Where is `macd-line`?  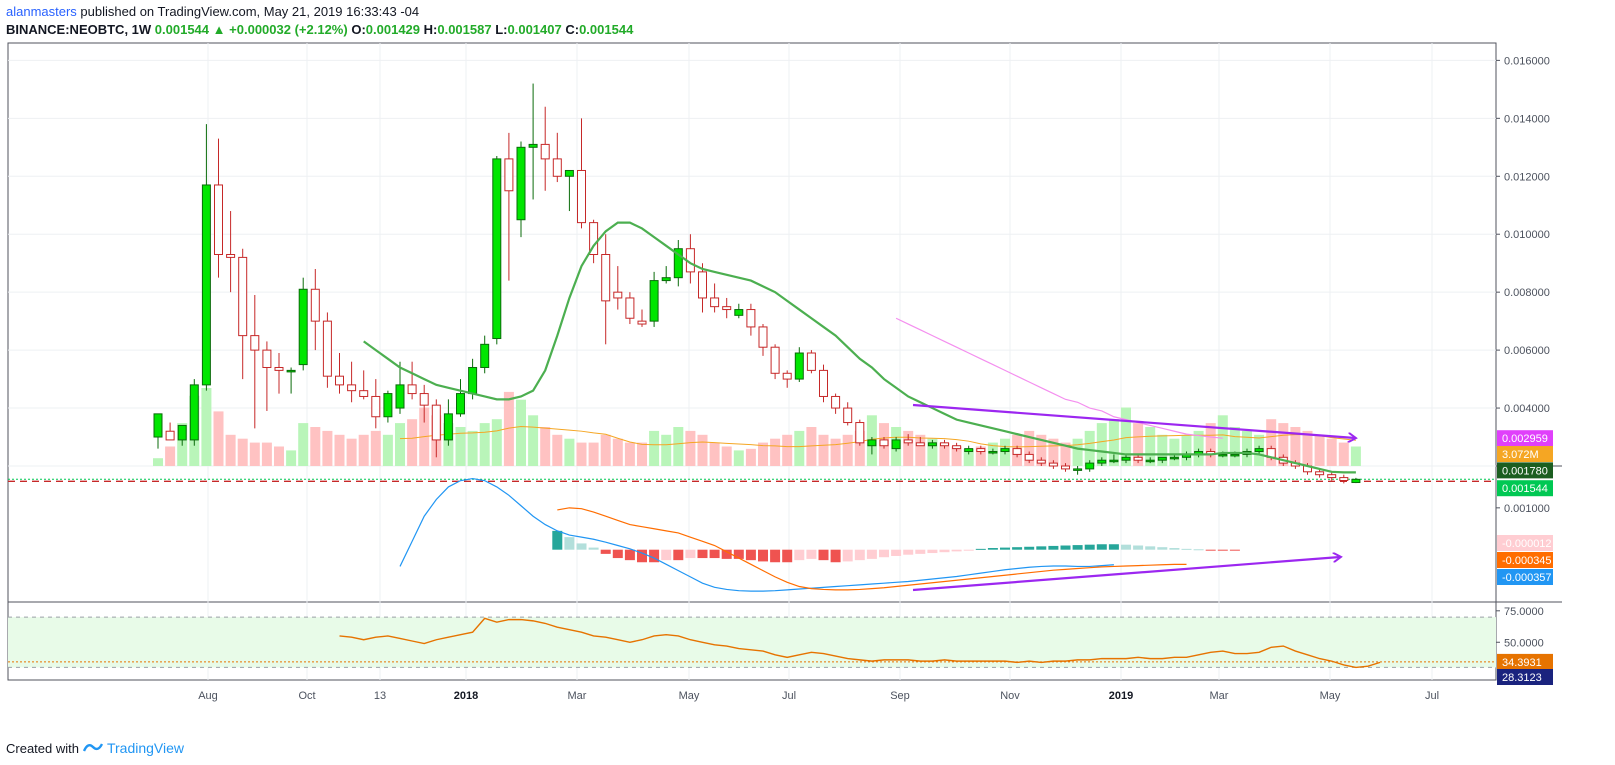 macd-line is located at coordinates (756, 534).